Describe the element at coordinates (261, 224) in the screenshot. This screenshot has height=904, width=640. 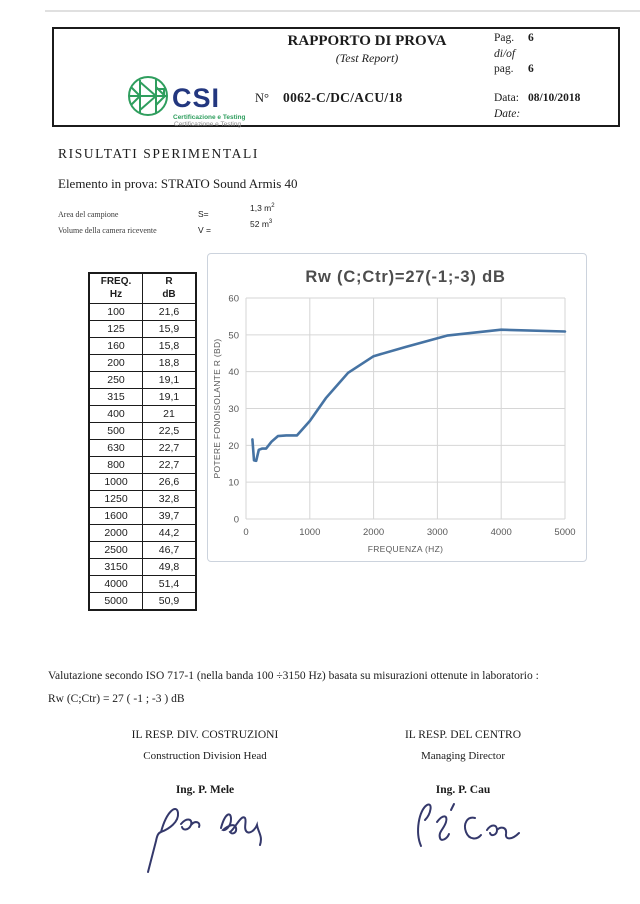
I see `volume-value: 52 m3` at that location.